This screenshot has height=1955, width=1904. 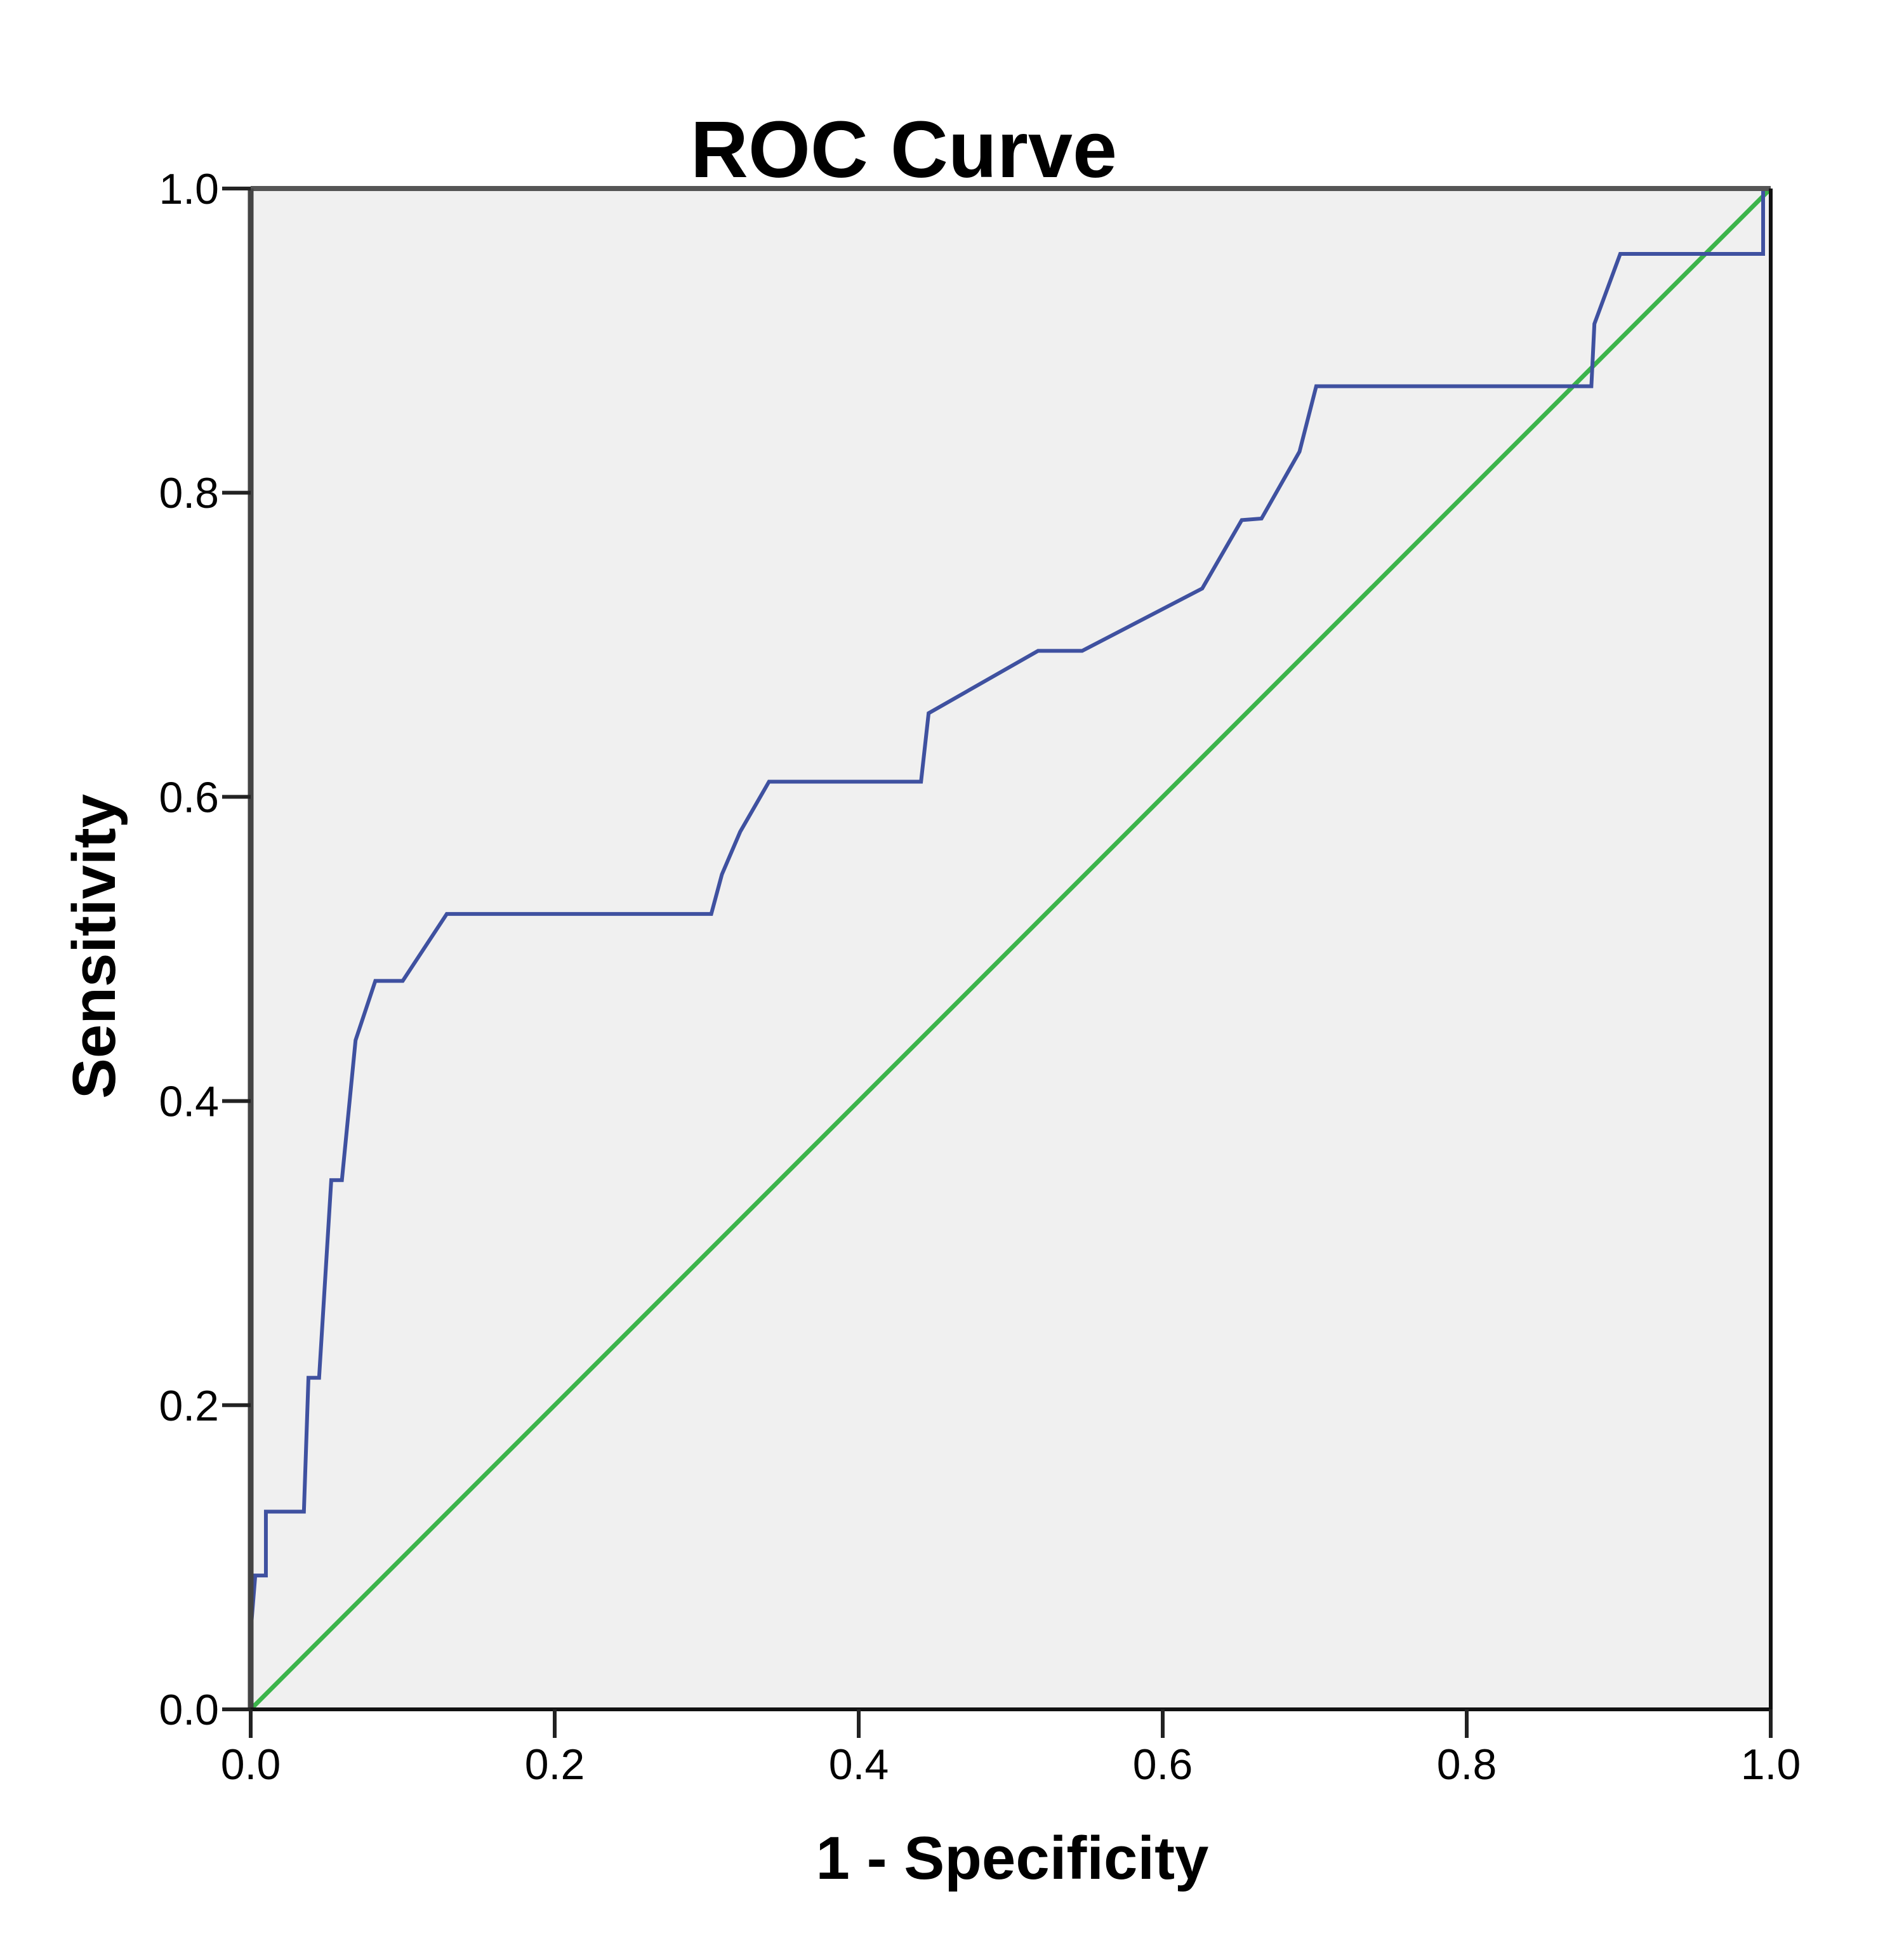 What do you see at coordinates (1771, 1764) in the screenshot?
I see `x-tick-label: 1.0` at bounding box center [1771, 1764].